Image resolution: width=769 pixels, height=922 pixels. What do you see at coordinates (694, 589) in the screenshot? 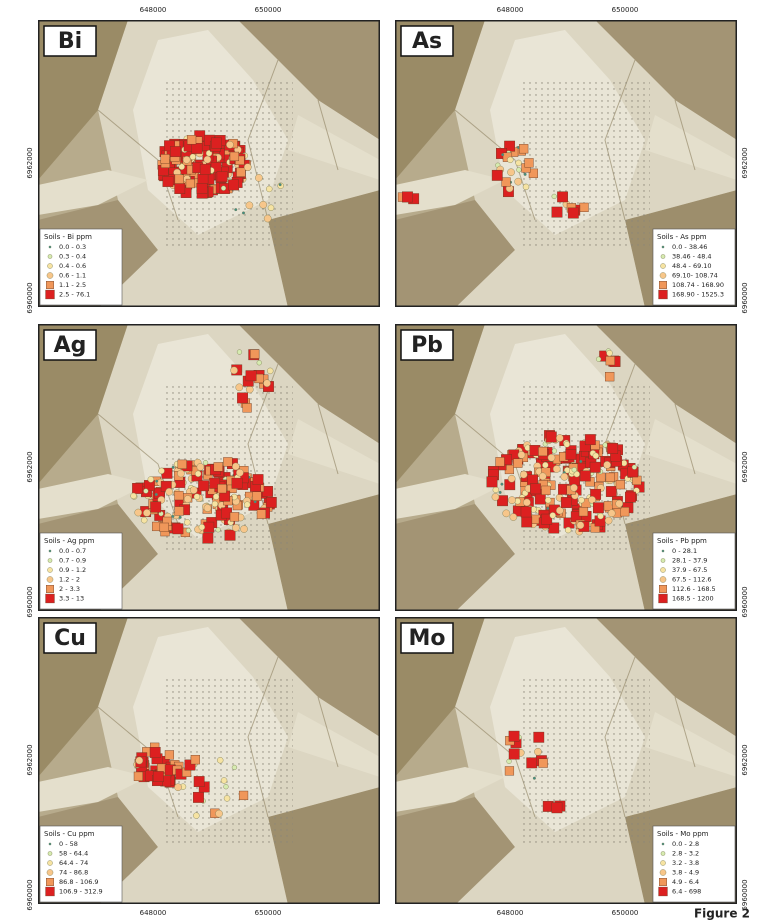
I see `legend-entry: 112.6 - 168.5` at bounding box center [694, 589].